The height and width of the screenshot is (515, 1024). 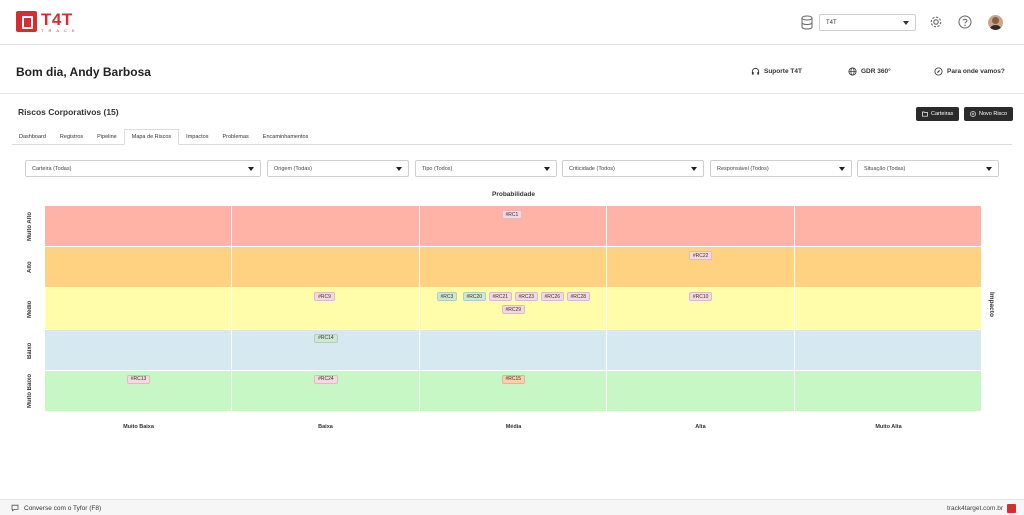 I want to click on t4t-logo: T4T TRACK, so click(x=48, y=22).